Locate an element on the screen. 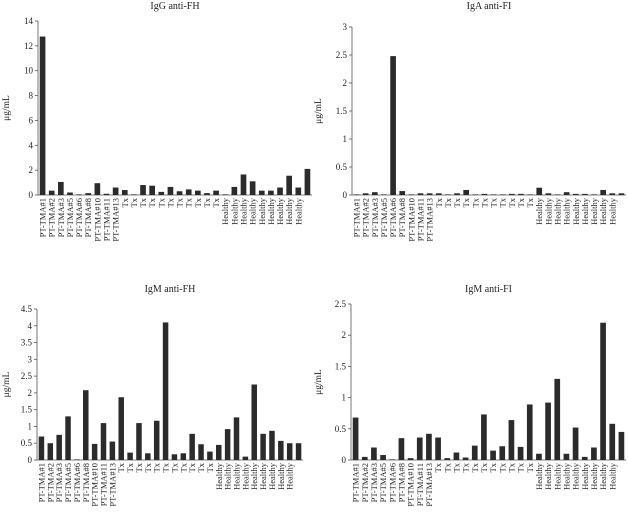 The width and height of the screenshot is (628, 521). iga-anti-fi-category-label: Healthy is located at coordinates (594, 211).